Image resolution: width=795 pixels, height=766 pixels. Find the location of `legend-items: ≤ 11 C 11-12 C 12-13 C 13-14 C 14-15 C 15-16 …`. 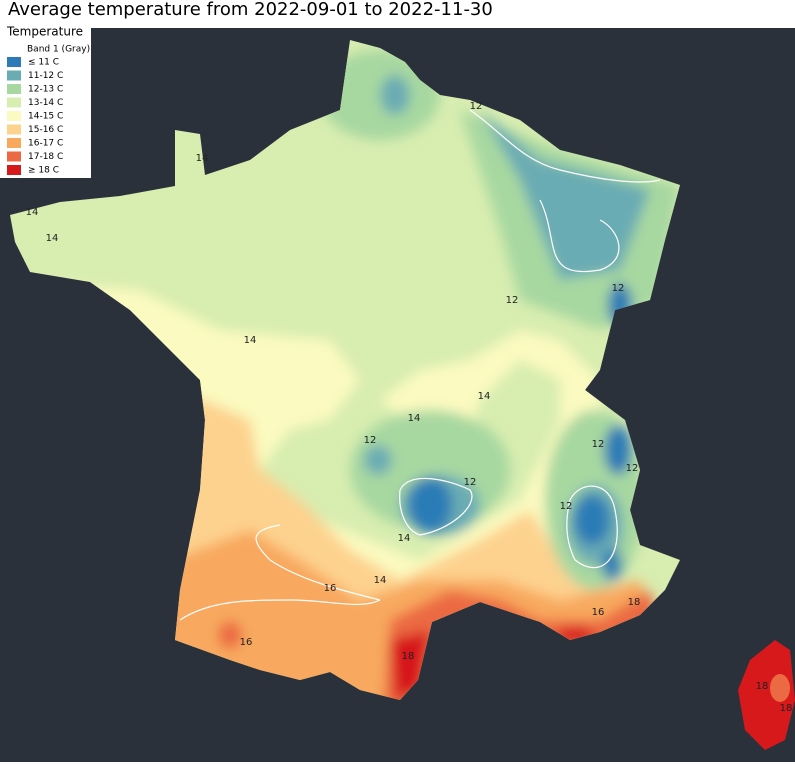

legend-items: ≤ 11 C 11-12 C 12-13 C 13-14 C 14-15 C 15-16 … is located at coordinates (35, 116).